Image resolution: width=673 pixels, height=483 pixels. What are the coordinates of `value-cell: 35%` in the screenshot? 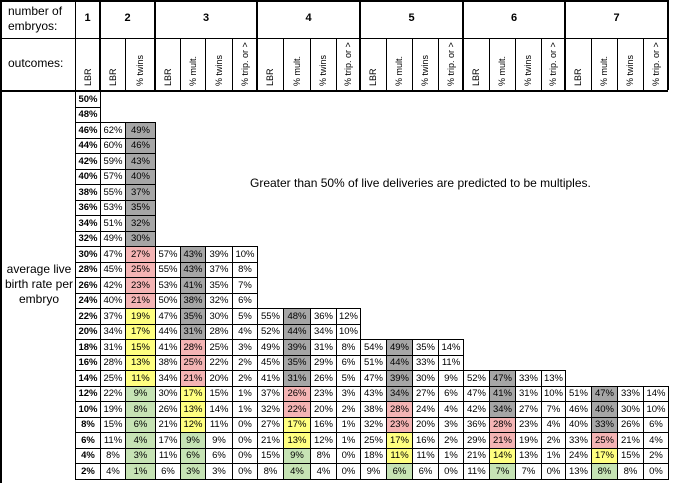 It's located at (219, 285).